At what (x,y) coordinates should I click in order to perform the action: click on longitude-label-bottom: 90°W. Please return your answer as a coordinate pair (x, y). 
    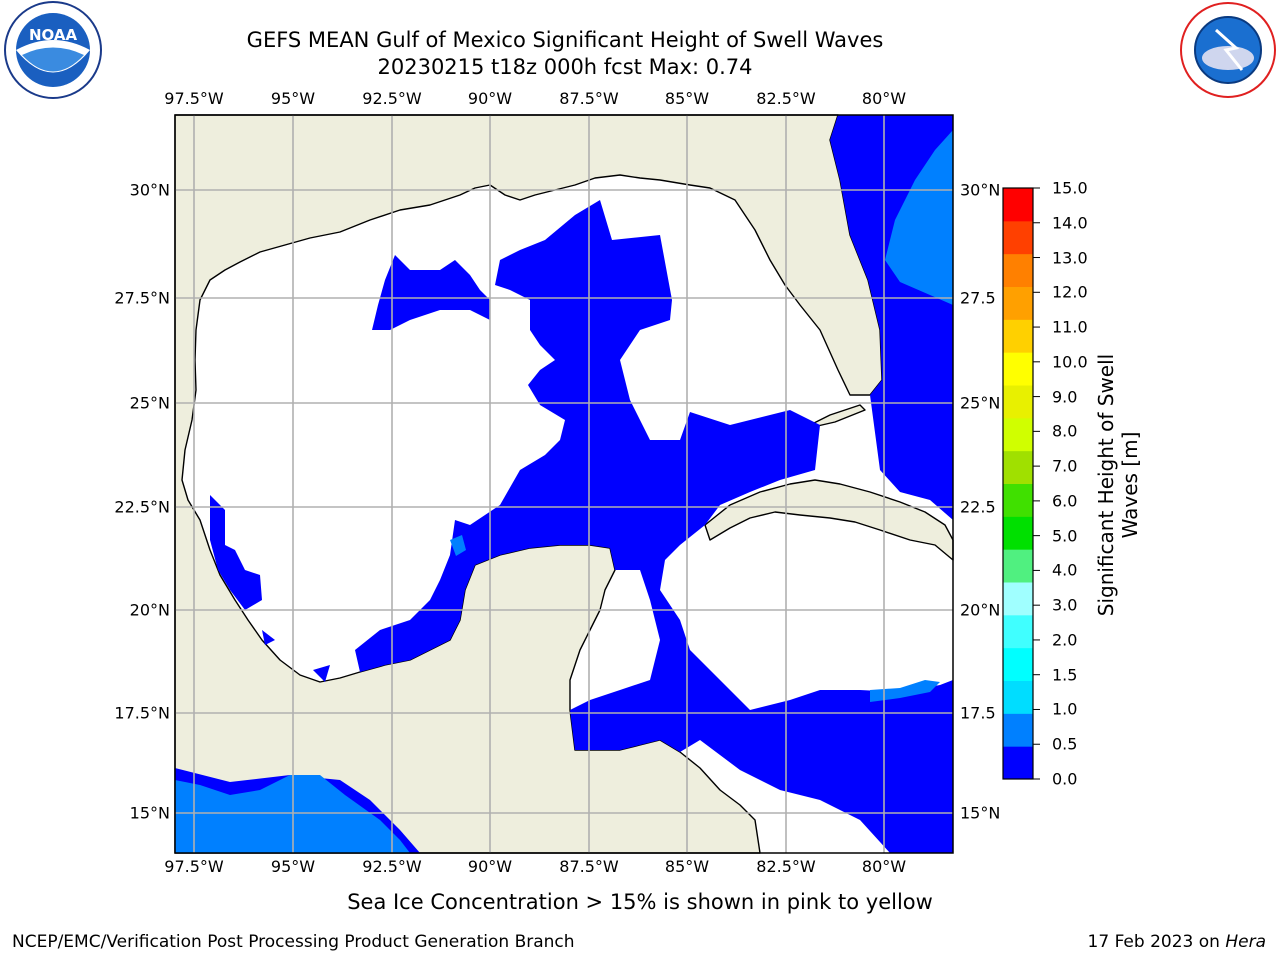
    Looking at the image, I should click on (490, 866).